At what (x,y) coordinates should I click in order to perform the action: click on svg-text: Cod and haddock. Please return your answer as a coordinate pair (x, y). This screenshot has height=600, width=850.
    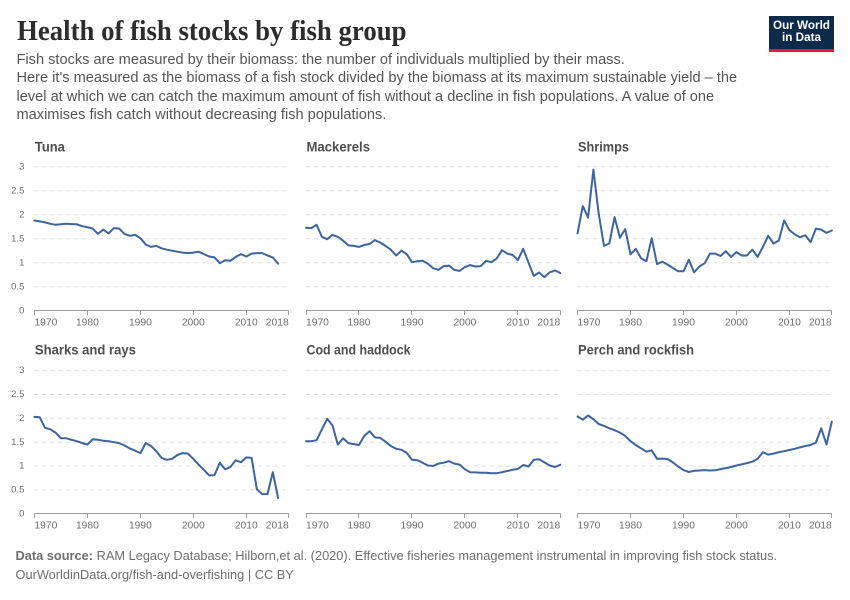
    Looking at the image, I should click on (359, 350).